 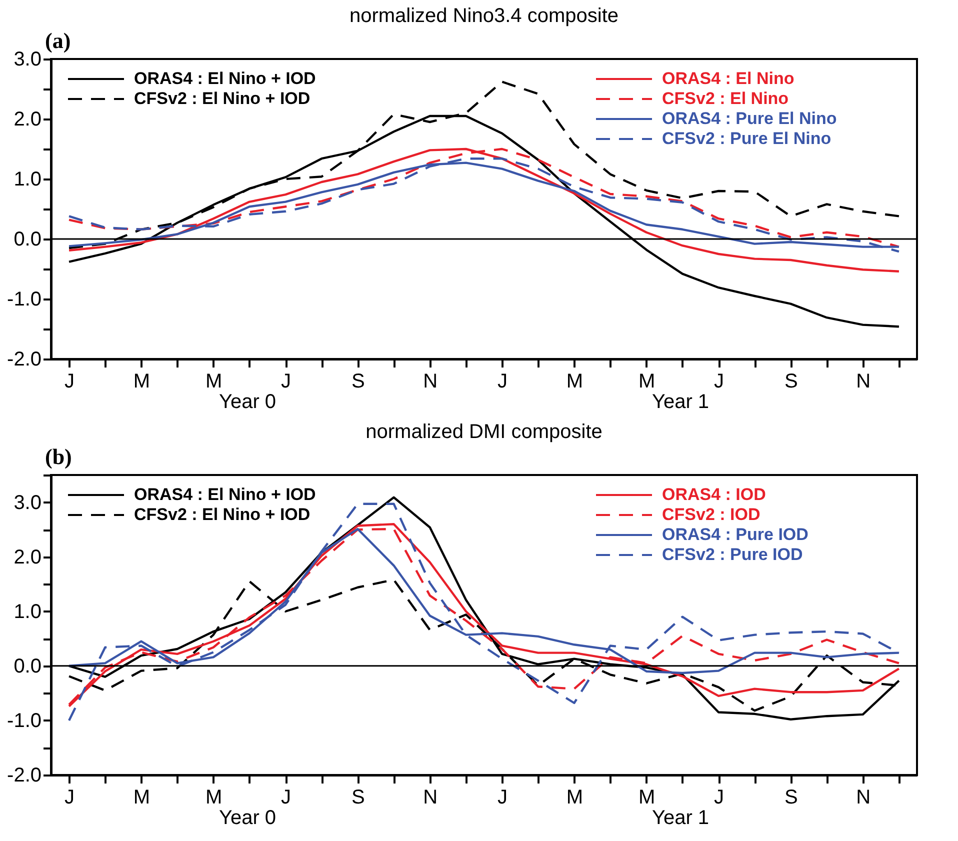 I want to click on chart-title: normalized Nino3.4 composite, so click(x=484, y=16).